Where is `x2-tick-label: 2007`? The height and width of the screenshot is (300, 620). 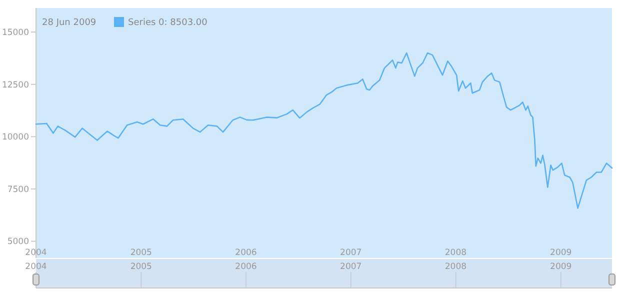 x2-tick-label: 2007 is located at coordinates (351, 267).